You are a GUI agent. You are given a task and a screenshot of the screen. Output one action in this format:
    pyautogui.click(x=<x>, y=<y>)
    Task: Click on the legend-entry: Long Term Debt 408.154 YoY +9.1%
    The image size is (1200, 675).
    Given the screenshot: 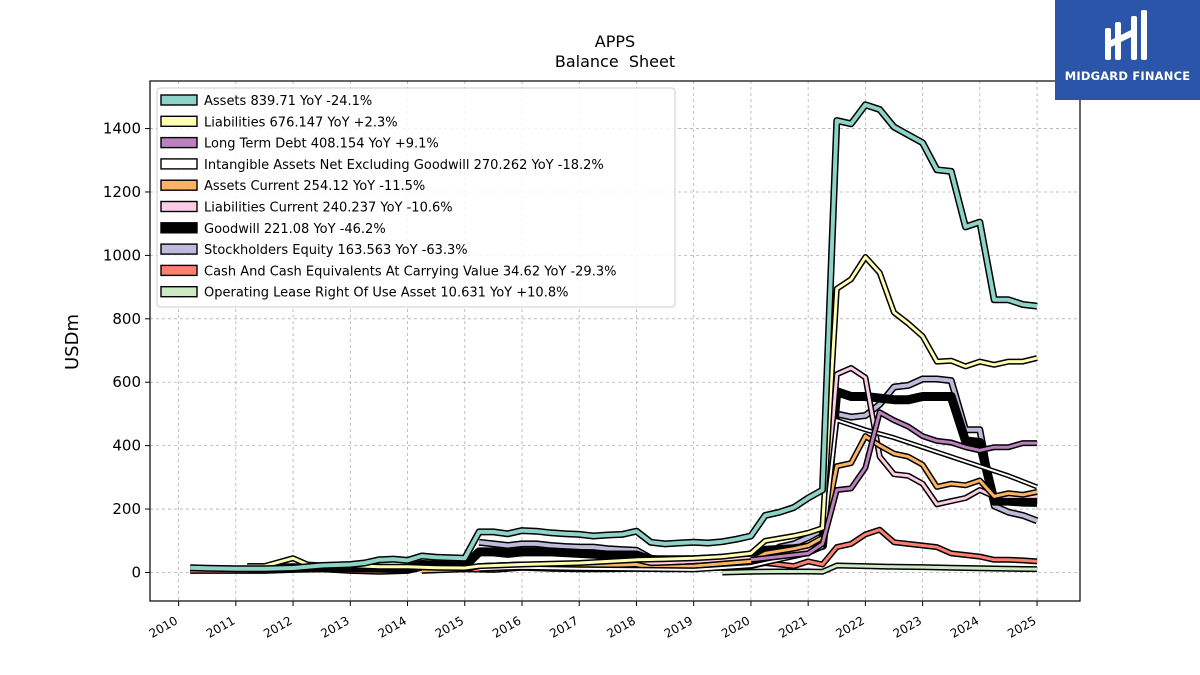 What is the action you would take?
    pyautogui.click(x=299, y=144)
    